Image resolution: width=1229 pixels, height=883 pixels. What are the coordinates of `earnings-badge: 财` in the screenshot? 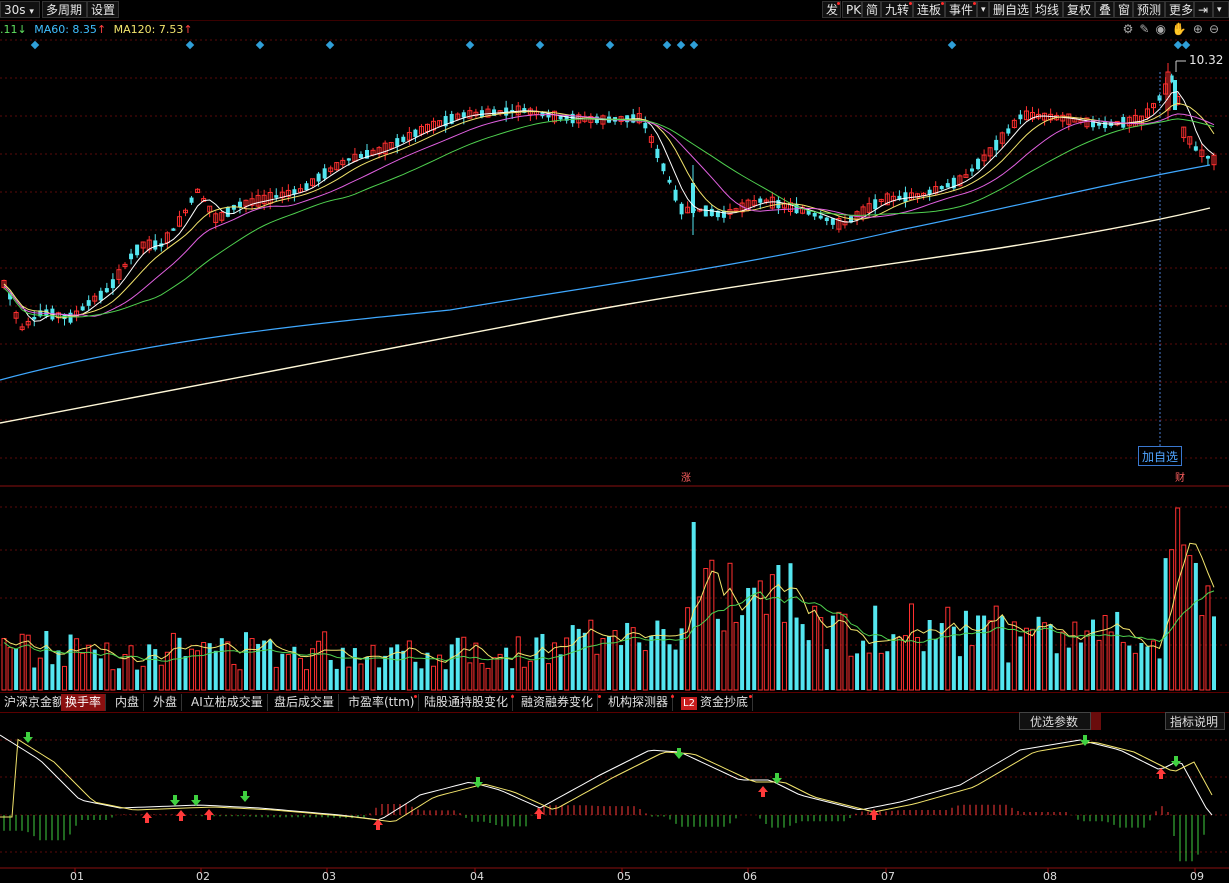 It's located at (1180, 478).